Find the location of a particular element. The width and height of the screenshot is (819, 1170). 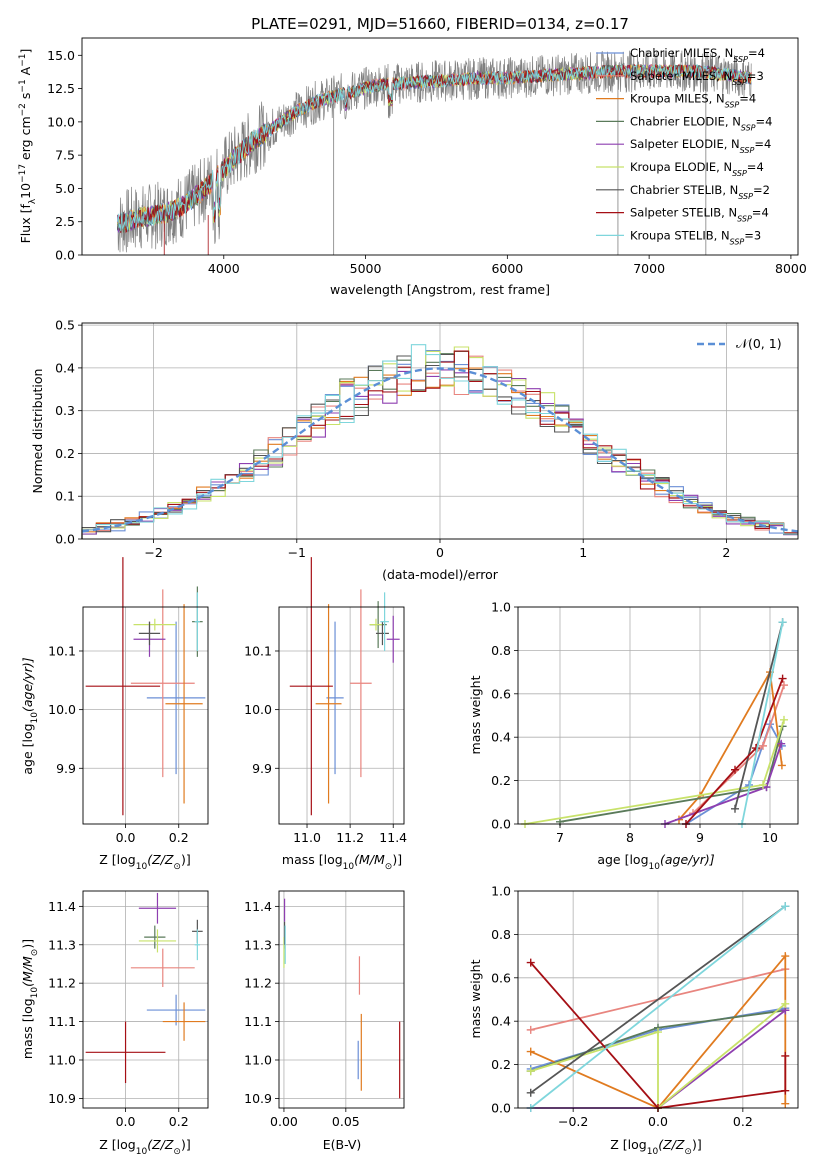

y-tick-label: 9.9 is located at coordinates (66, 768).